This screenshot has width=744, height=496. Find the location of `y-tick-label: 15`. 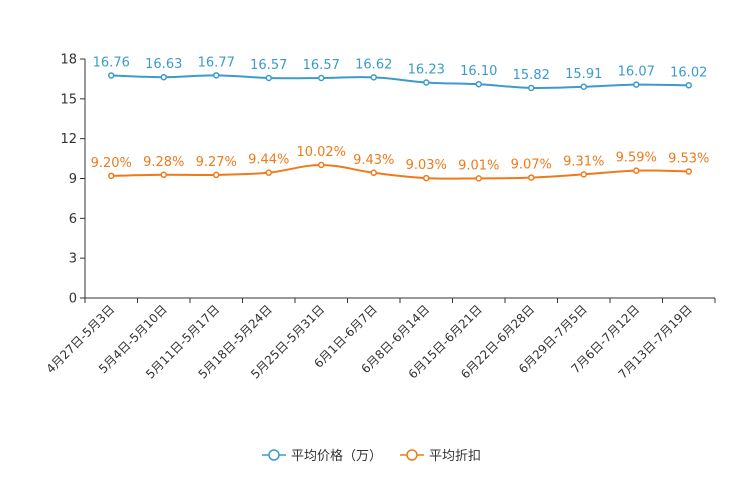

y-tick-label: 15 is located at coordinates (68, 99).